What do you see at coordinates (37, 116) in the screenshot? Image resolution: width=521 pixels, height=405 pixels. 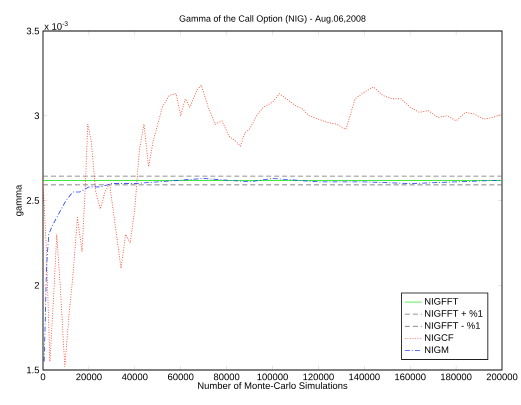 I see `y-tick-label: 3` at bounding box center [37, 116].